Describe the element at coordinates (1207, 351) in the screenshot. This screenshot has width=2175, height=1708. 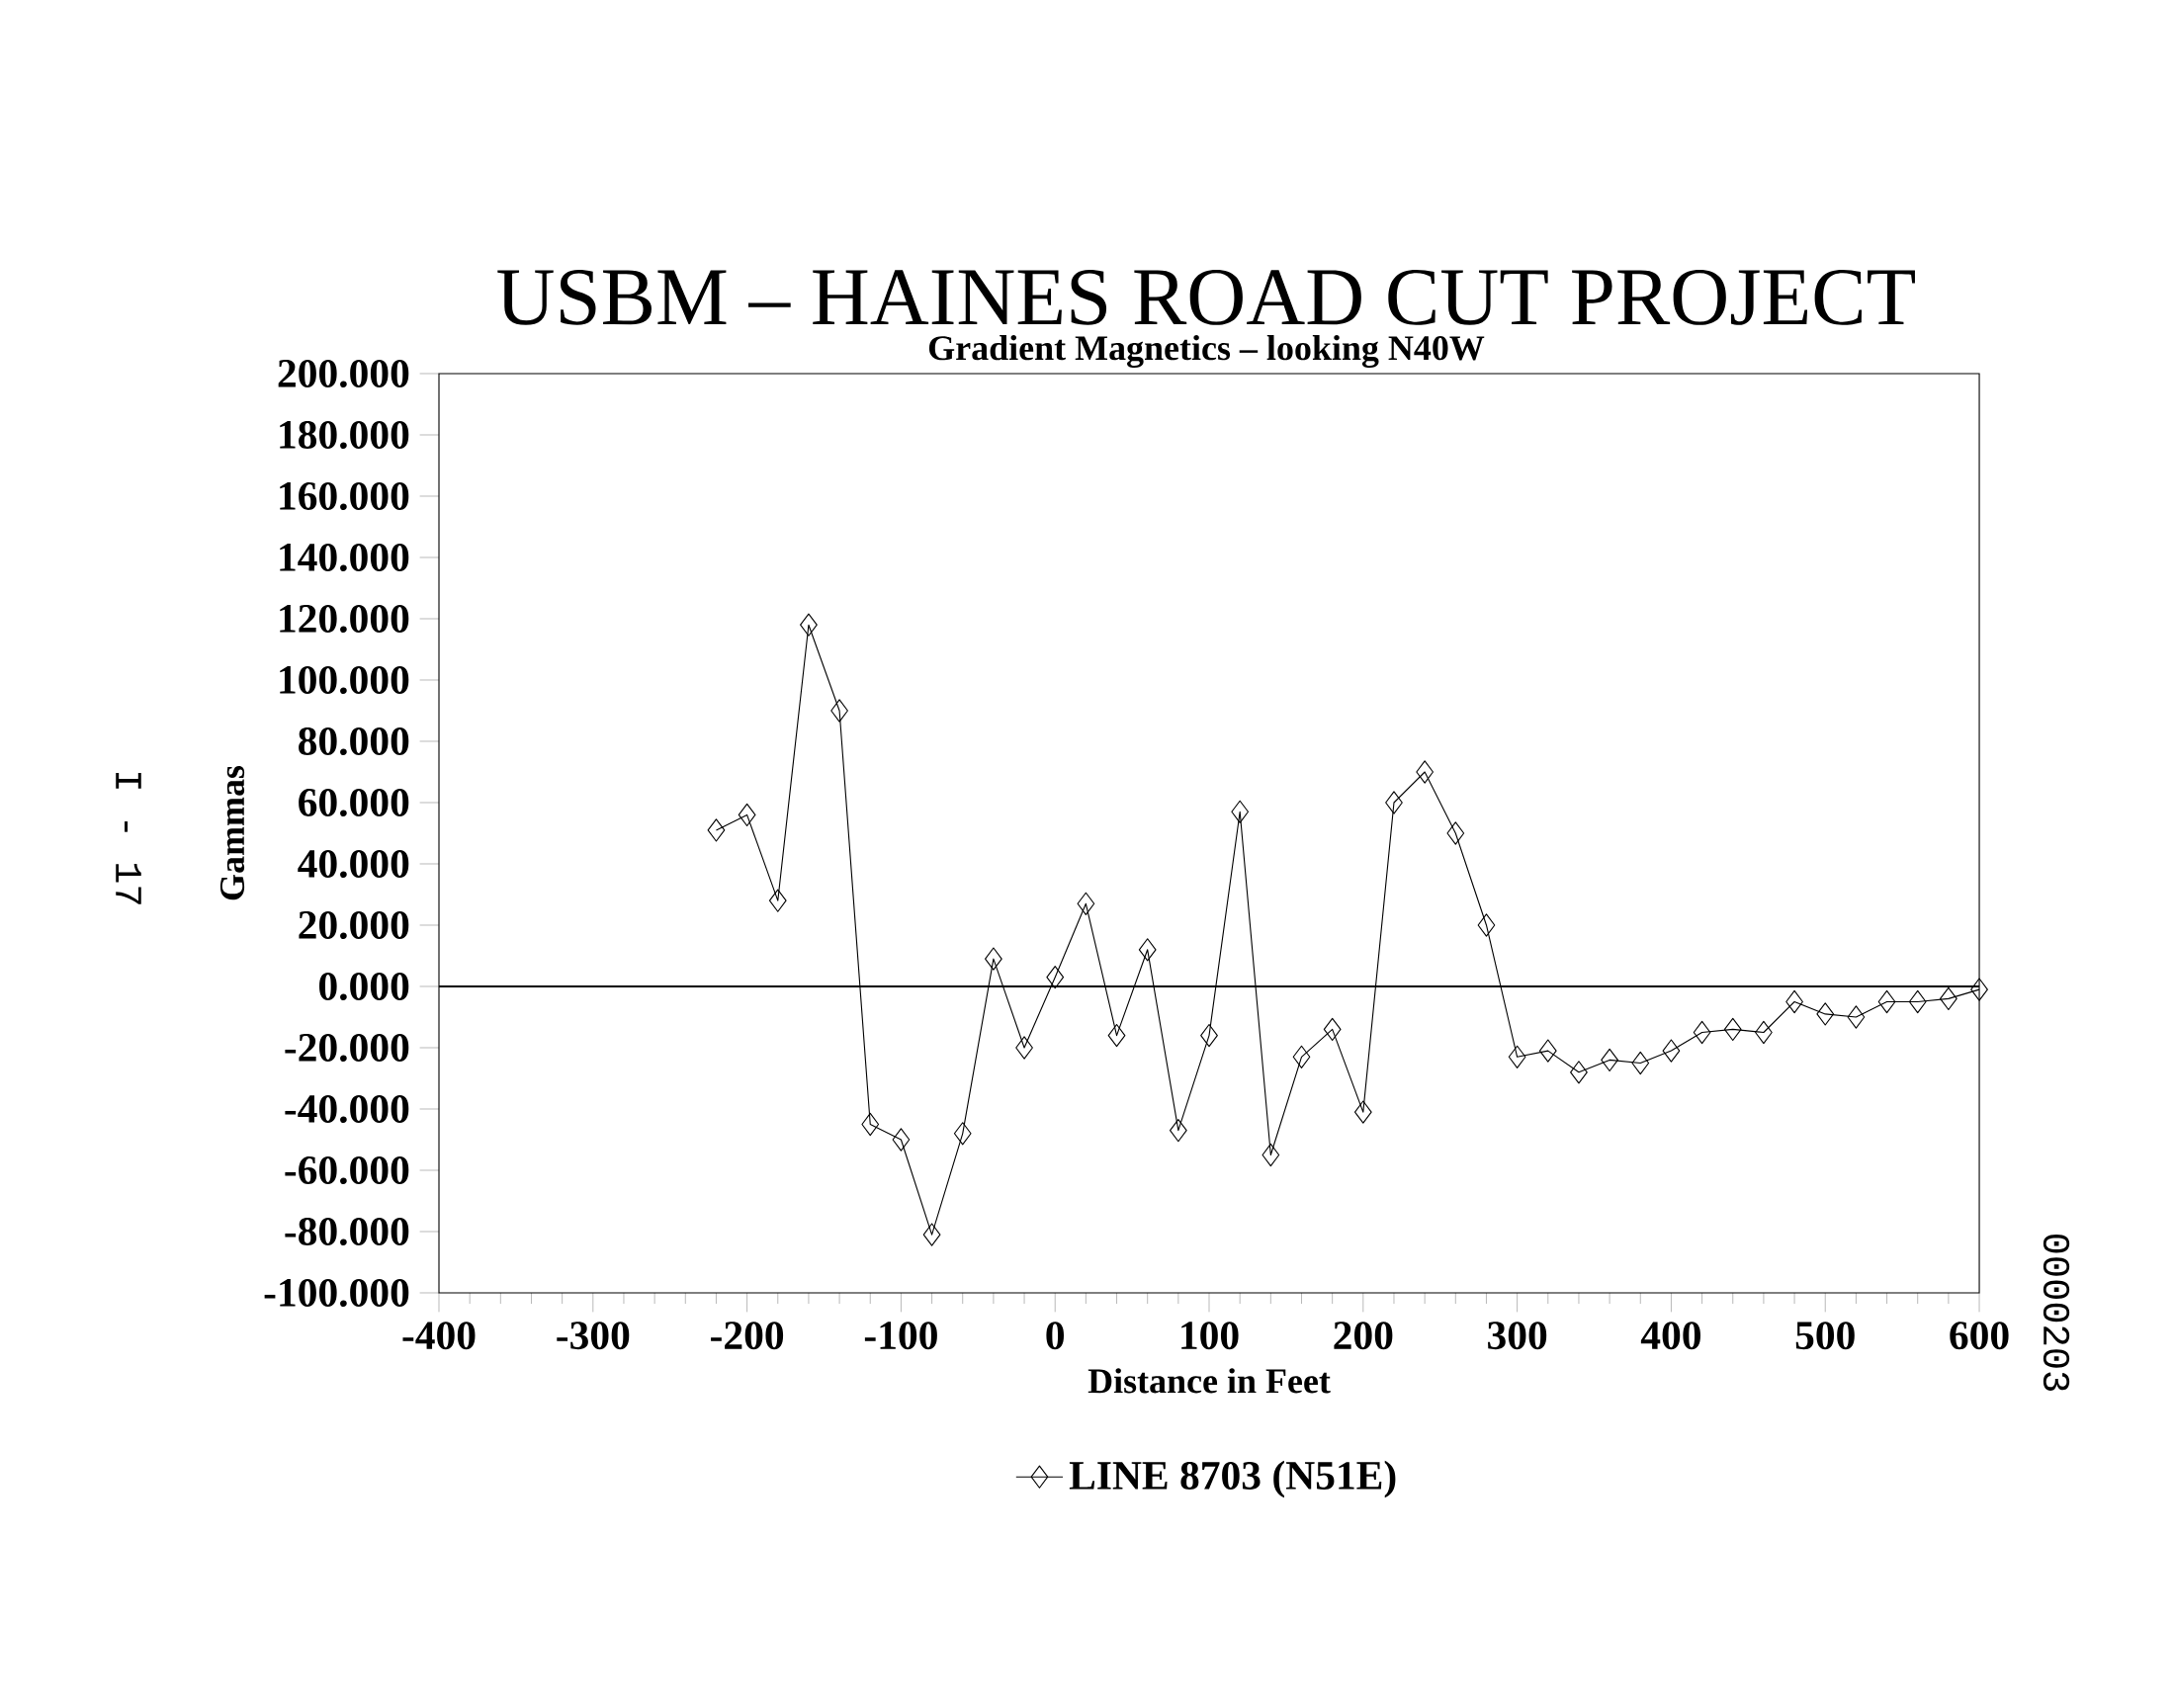
I see `chart-subtitle: Gradient Magnetics – looking N40W` at that location.